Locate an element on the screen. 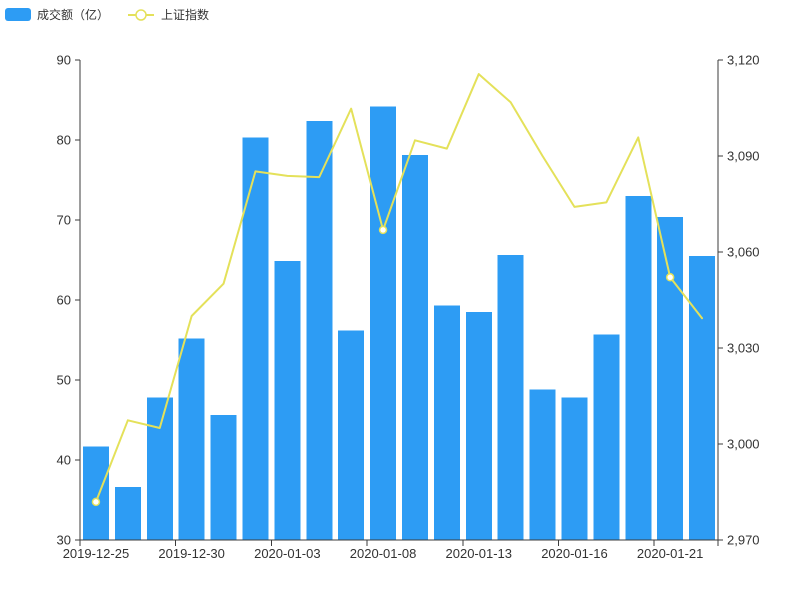  y-left-tick-label: 40 is located at coordinates (64, 460).